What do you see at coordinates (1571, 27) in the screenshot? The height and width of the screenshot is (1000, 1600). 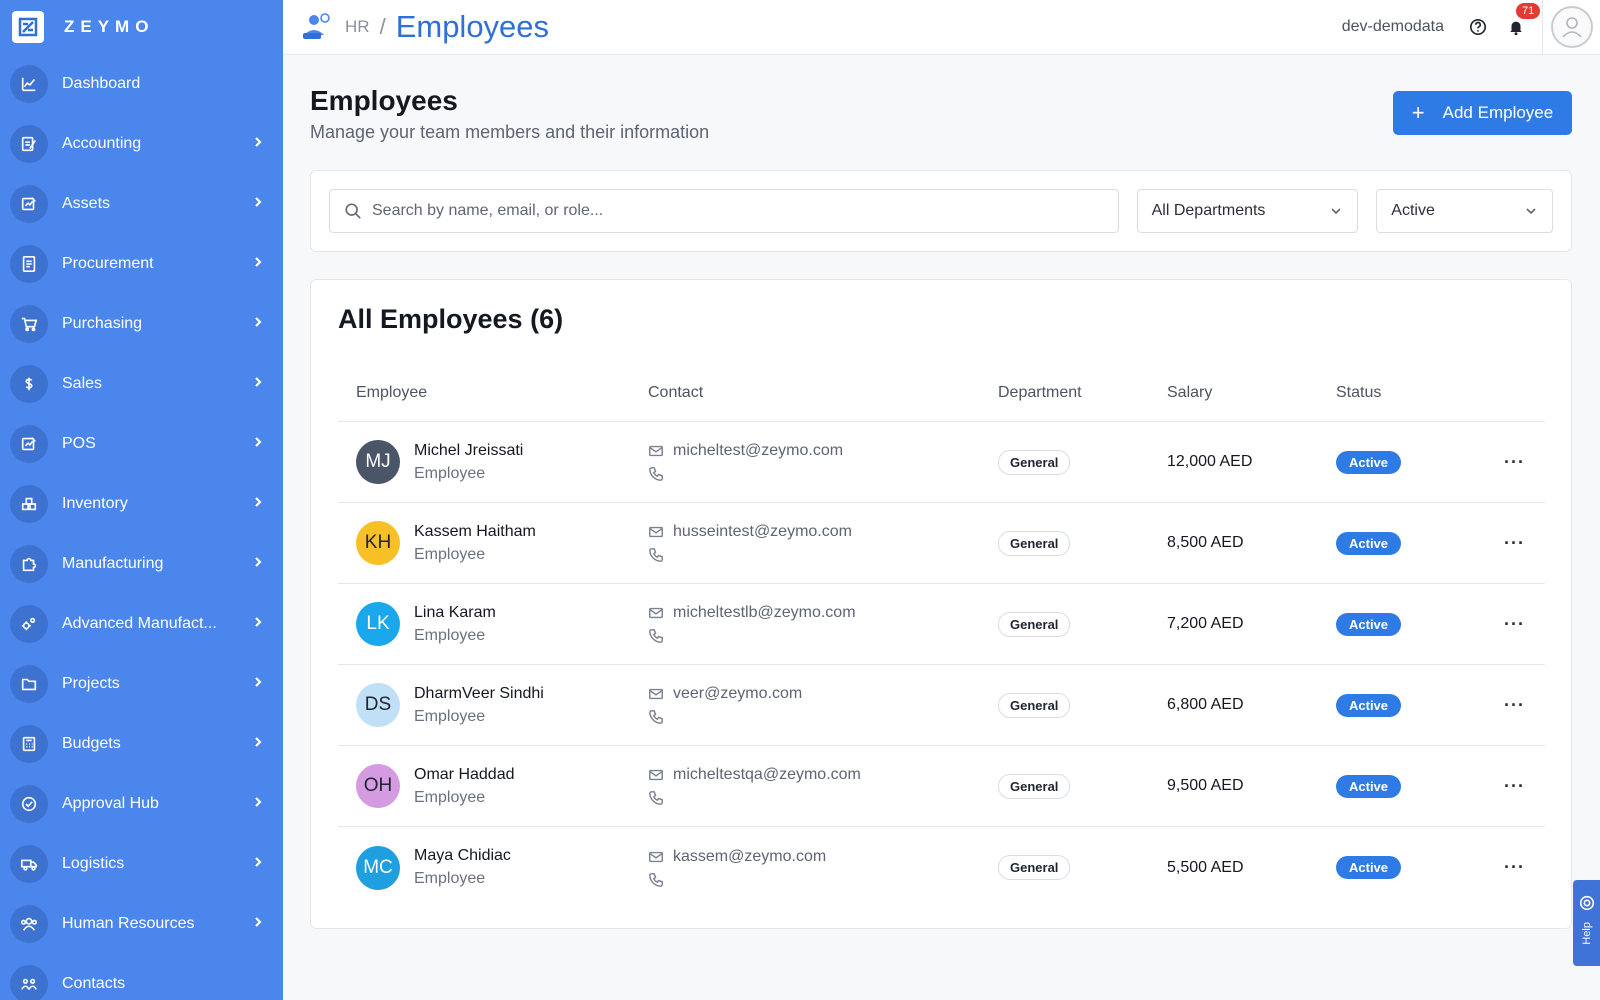 I see `user-menu` at bounding box center [1571, 27].